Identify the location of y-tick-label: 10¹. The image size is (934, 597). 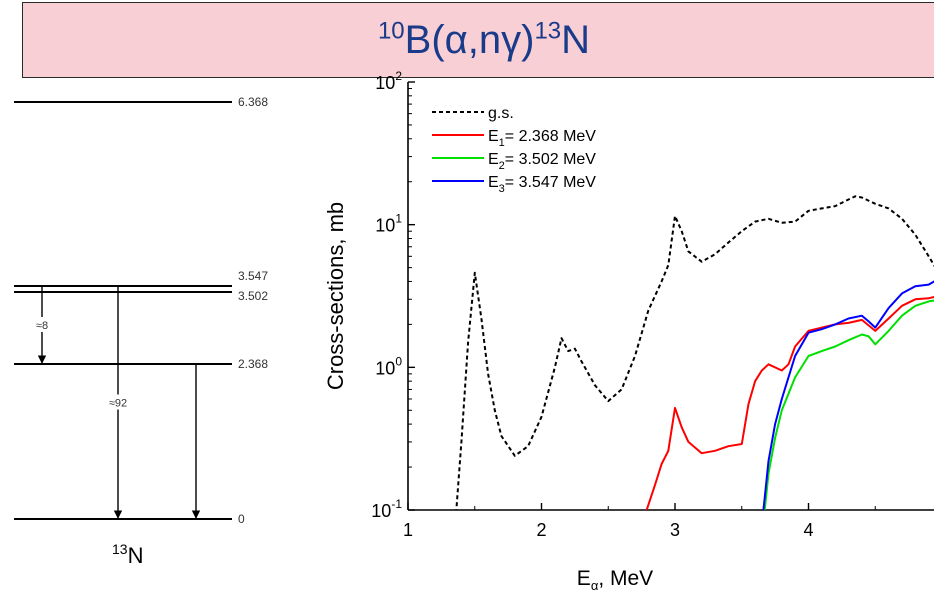
(388, 224).